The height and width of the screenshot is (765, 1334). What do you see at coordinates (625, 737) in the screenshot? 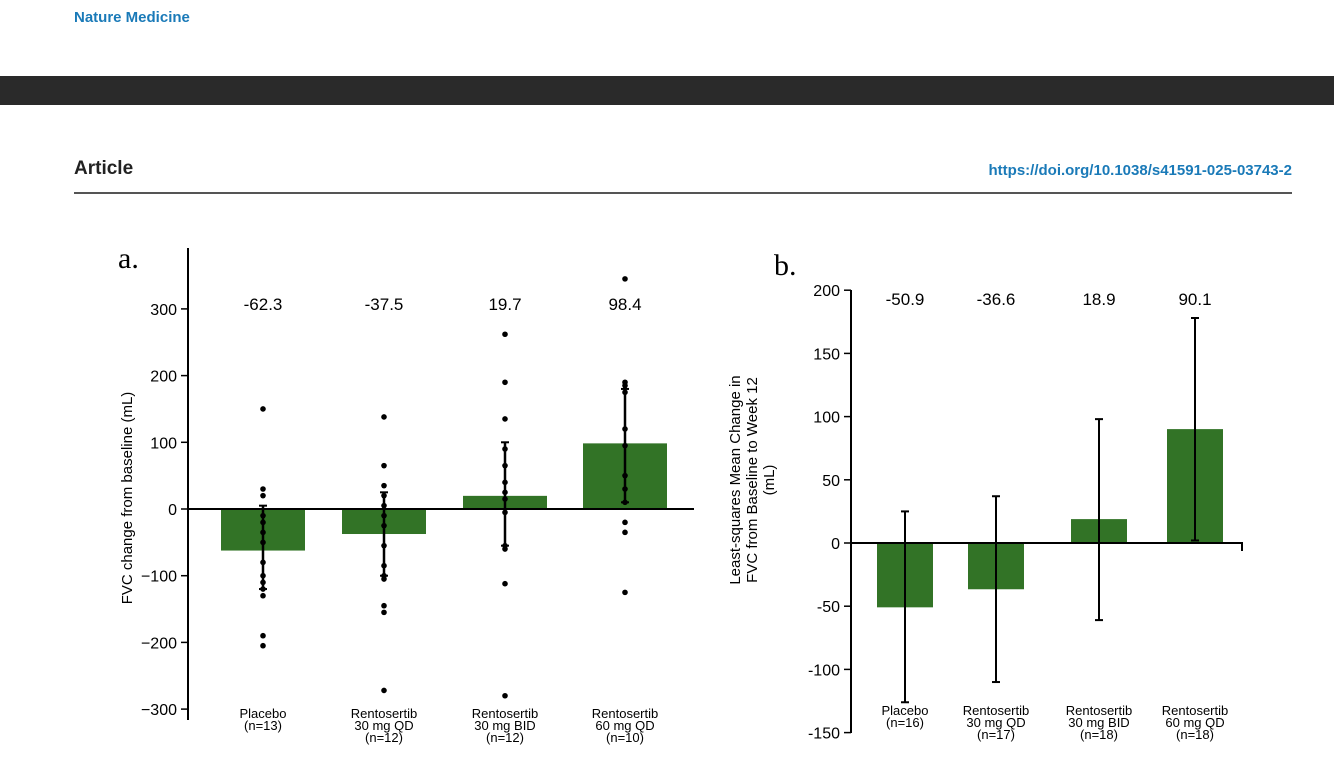
I see `charta-category-label-4-3: (n=10)` at bounding box center [625, 737].